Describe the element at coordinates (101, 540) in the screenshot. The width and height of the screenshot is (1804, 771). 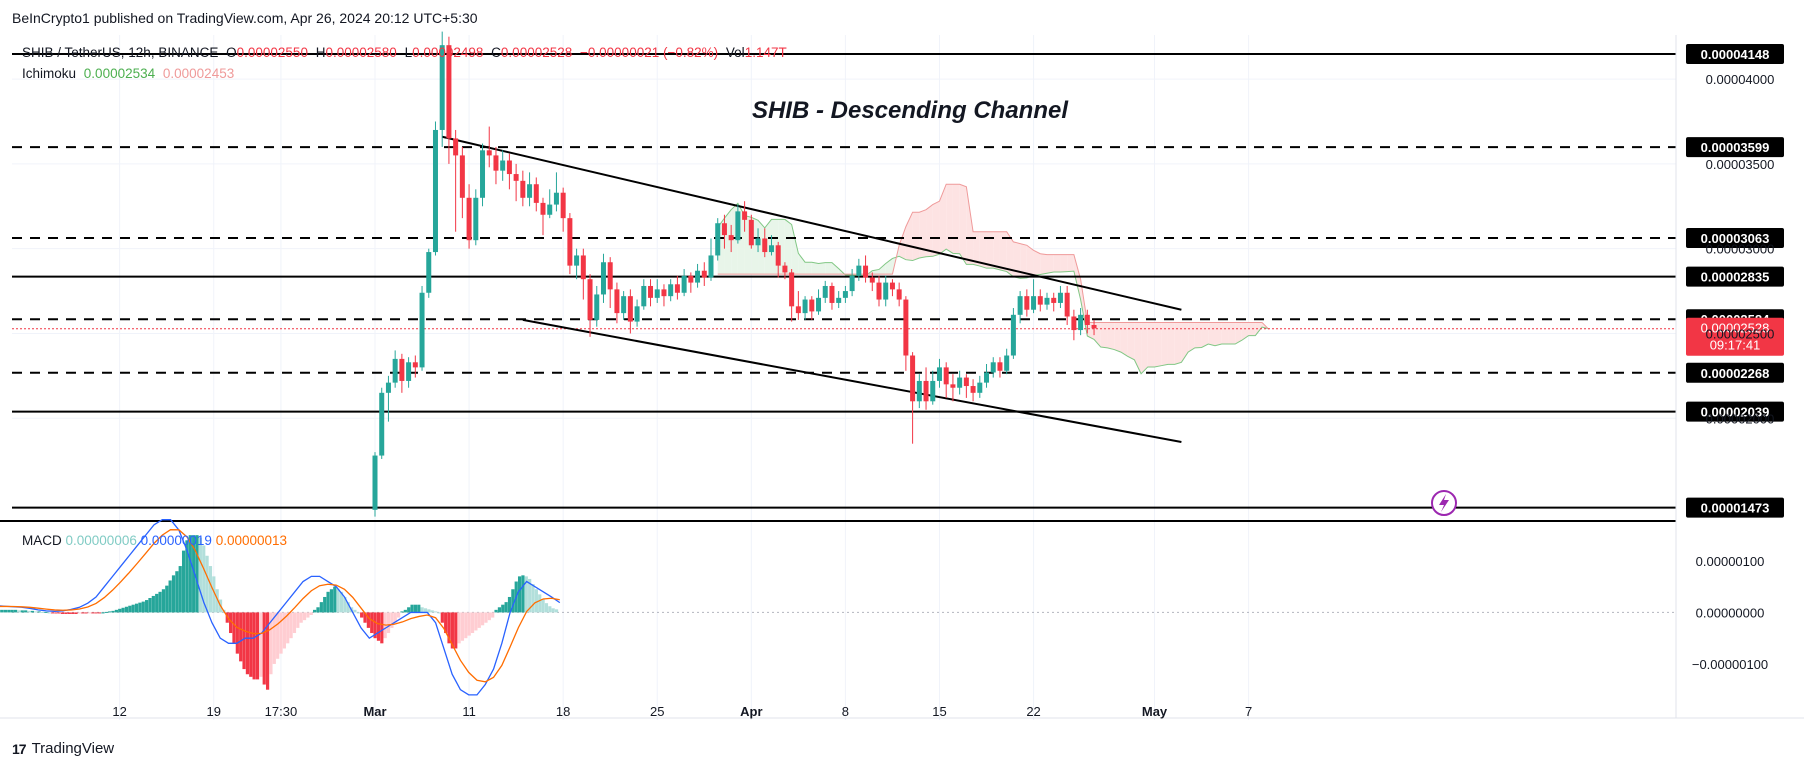
I see `macd-hist-value: 0.00000006` at that location.